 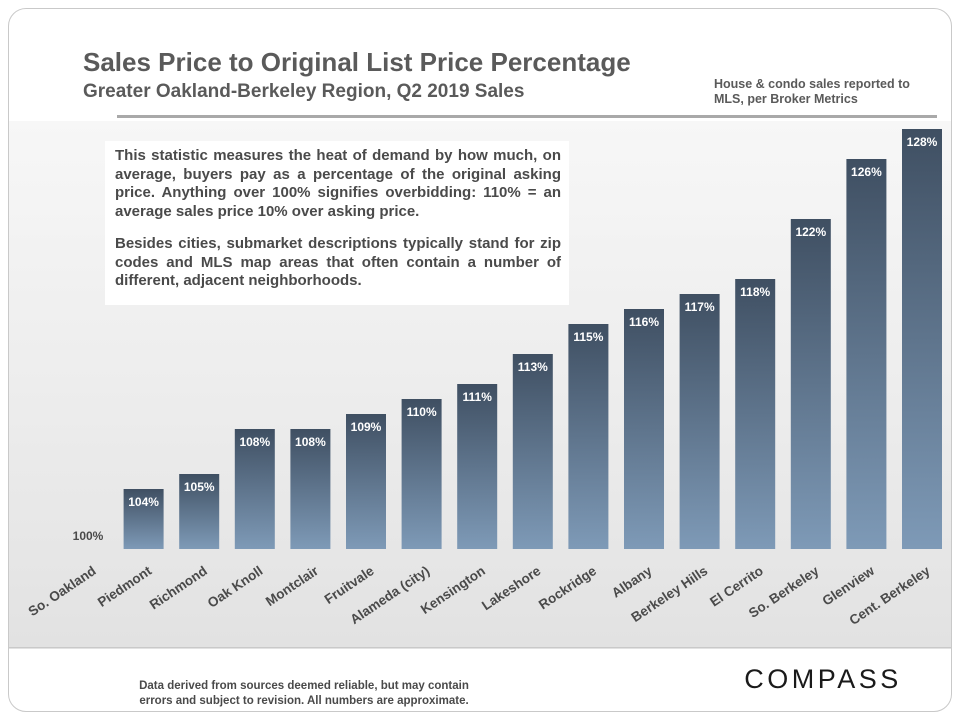 What do you see at coordinates (644, 322) in the screenshot?
I see `data-label: 116%` at bounding box center [644, 322].